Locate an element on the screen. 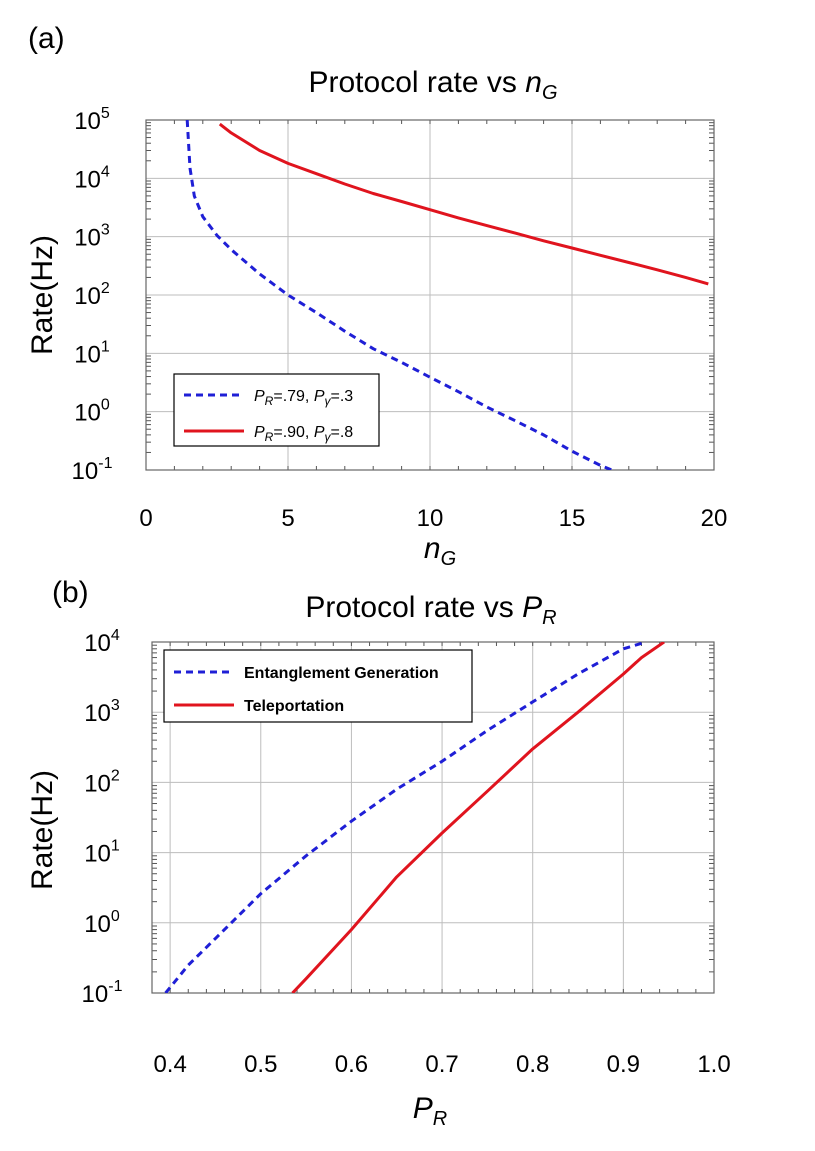  panel-b-y-tick-label: 10⁻¹ is located at coordinates (102, 993).